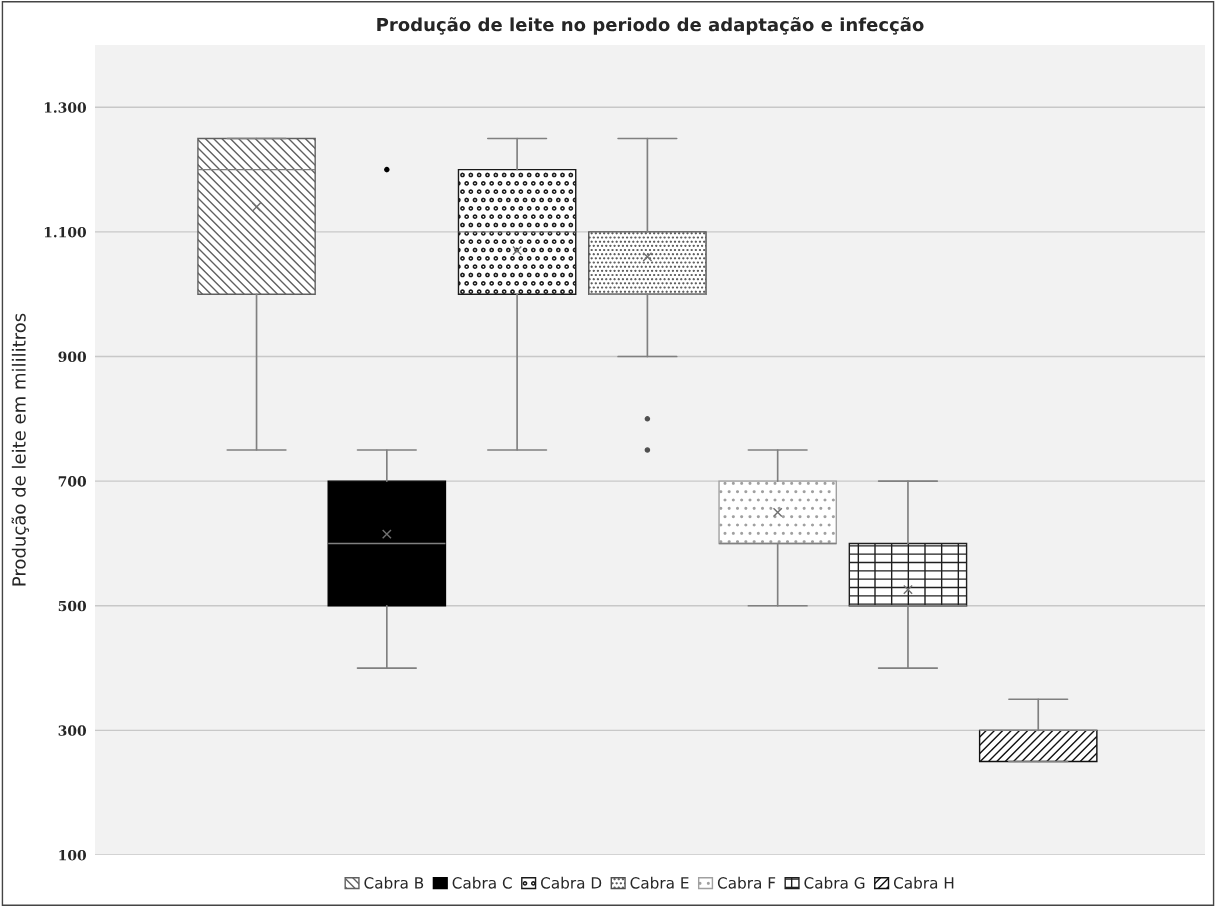 The image size is (1216, 907). Describe the element at coordinates (834, 882) in the screenshot. I see `legend-label: Cabra G` at that location.